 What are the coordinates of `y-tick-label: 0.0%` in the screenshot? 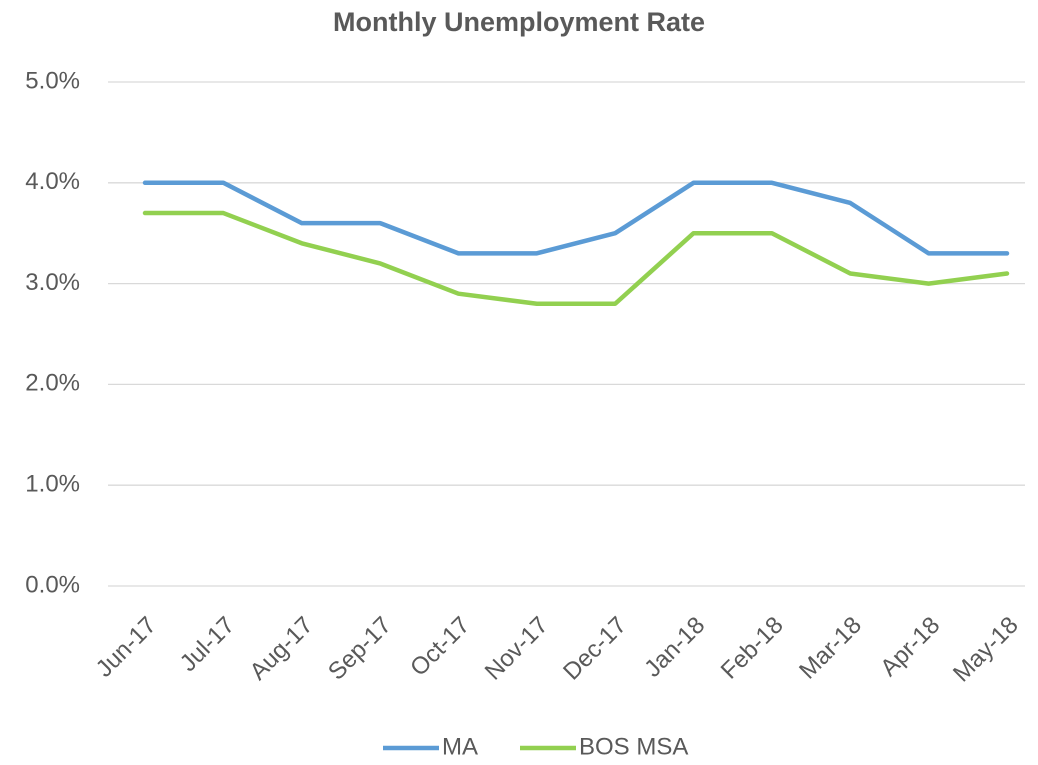 It's located at (52, 584).